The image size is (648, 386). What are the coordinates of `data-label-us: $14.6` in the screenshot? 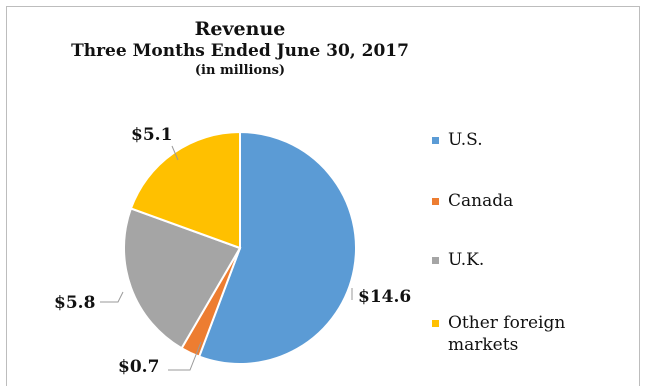 It's located at (384, 297).